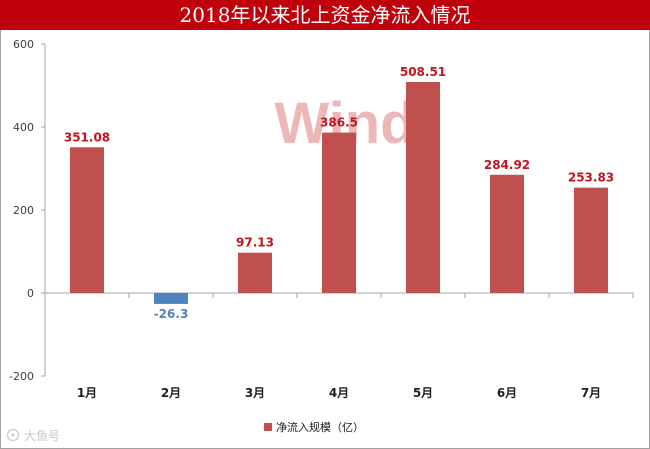  I want to click on brand-watermark-text: 大鱼号, so click(42, 436).